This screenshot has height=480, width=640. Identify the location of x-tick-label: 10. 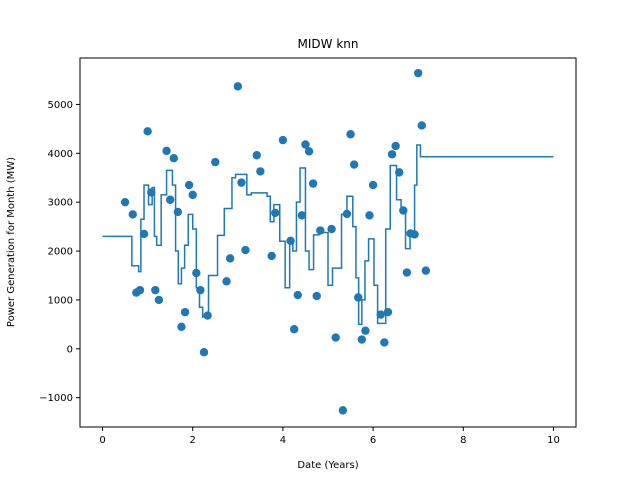
(553, 440).